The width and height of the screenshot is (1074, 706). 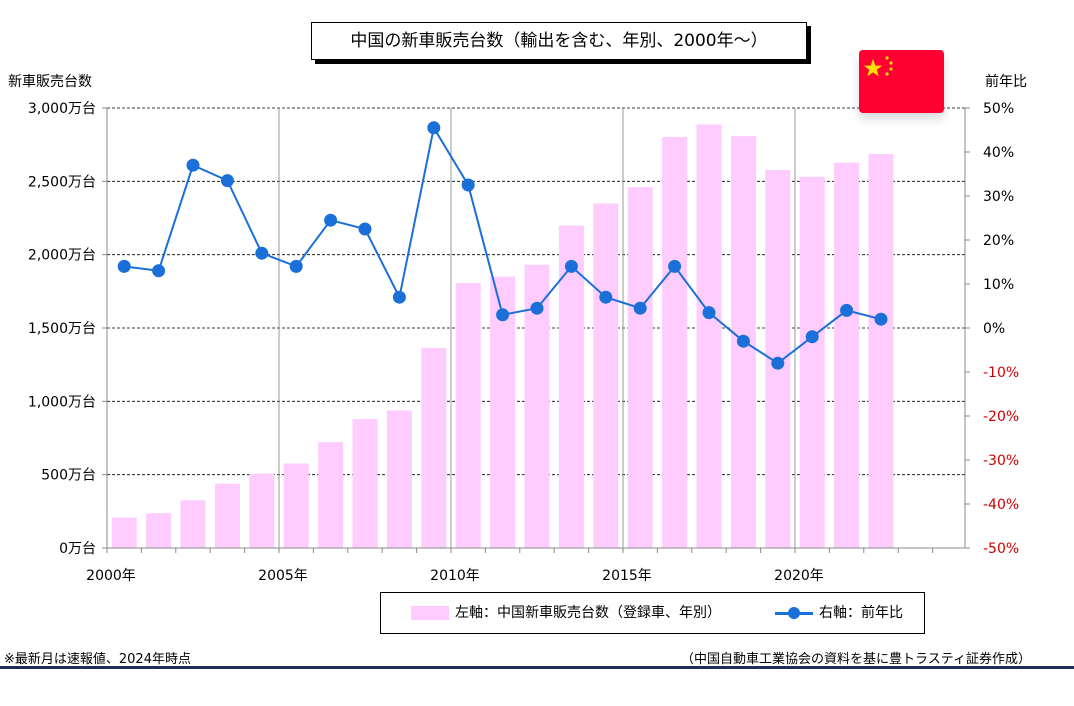 I want to click on yoy-point-2019, so click(x=778, y=363).